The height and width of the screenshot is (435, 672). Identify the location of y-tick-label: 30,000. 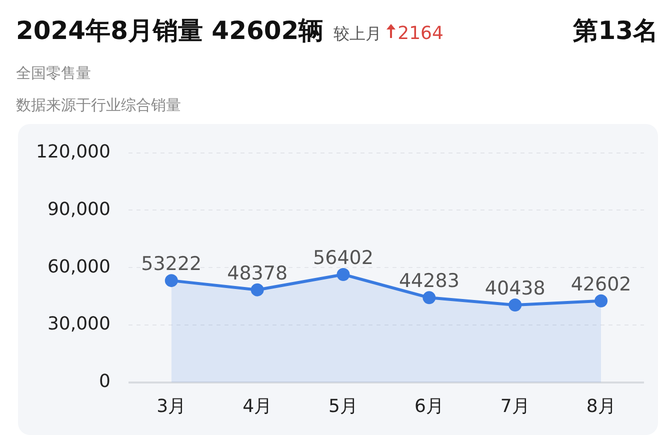
(78, 324).